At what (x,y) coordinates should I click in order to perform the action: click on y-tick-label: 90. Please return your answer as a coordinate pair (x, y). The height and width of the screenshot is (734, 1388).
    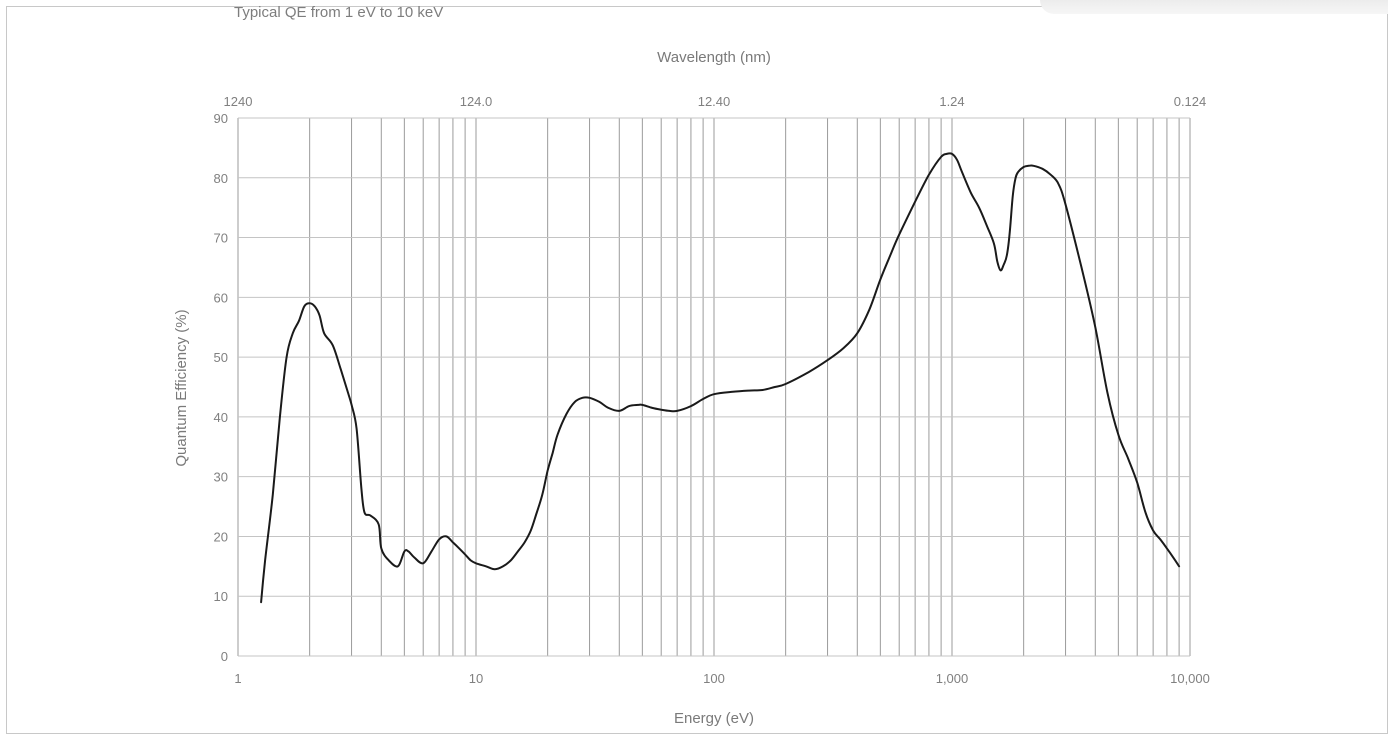
    Looking at the image, I should click on (221, 118).